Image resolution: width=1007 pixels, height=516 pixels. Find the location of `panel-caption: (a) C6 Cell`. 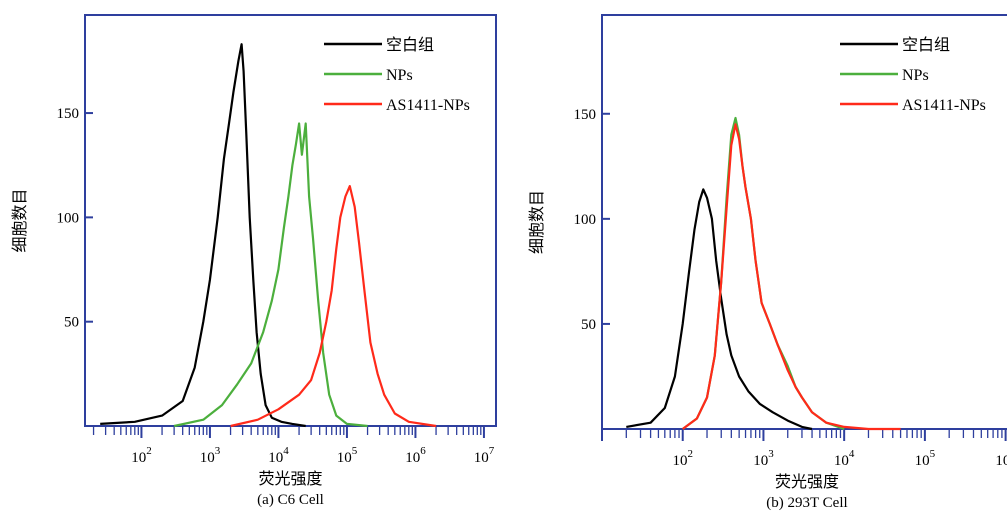

panel-caption: (a) C6 Cell is located at coordinates (290, 500).